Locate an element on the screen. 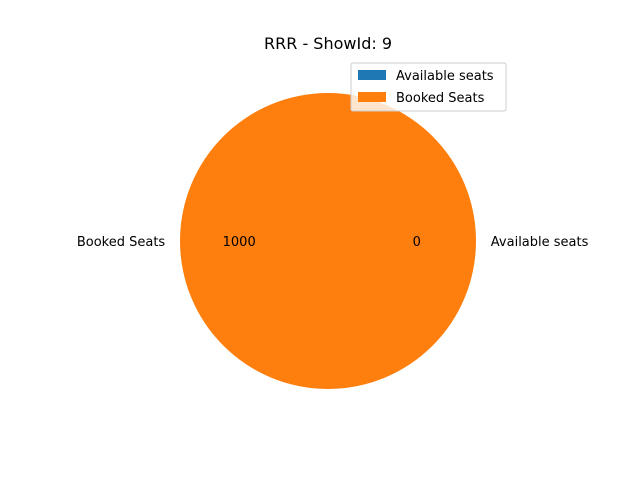 This screenshot has width=640, height=485. pie-labels-group: Available seats 0 Booked Seats 1000 is located at coordinates (333, 242).